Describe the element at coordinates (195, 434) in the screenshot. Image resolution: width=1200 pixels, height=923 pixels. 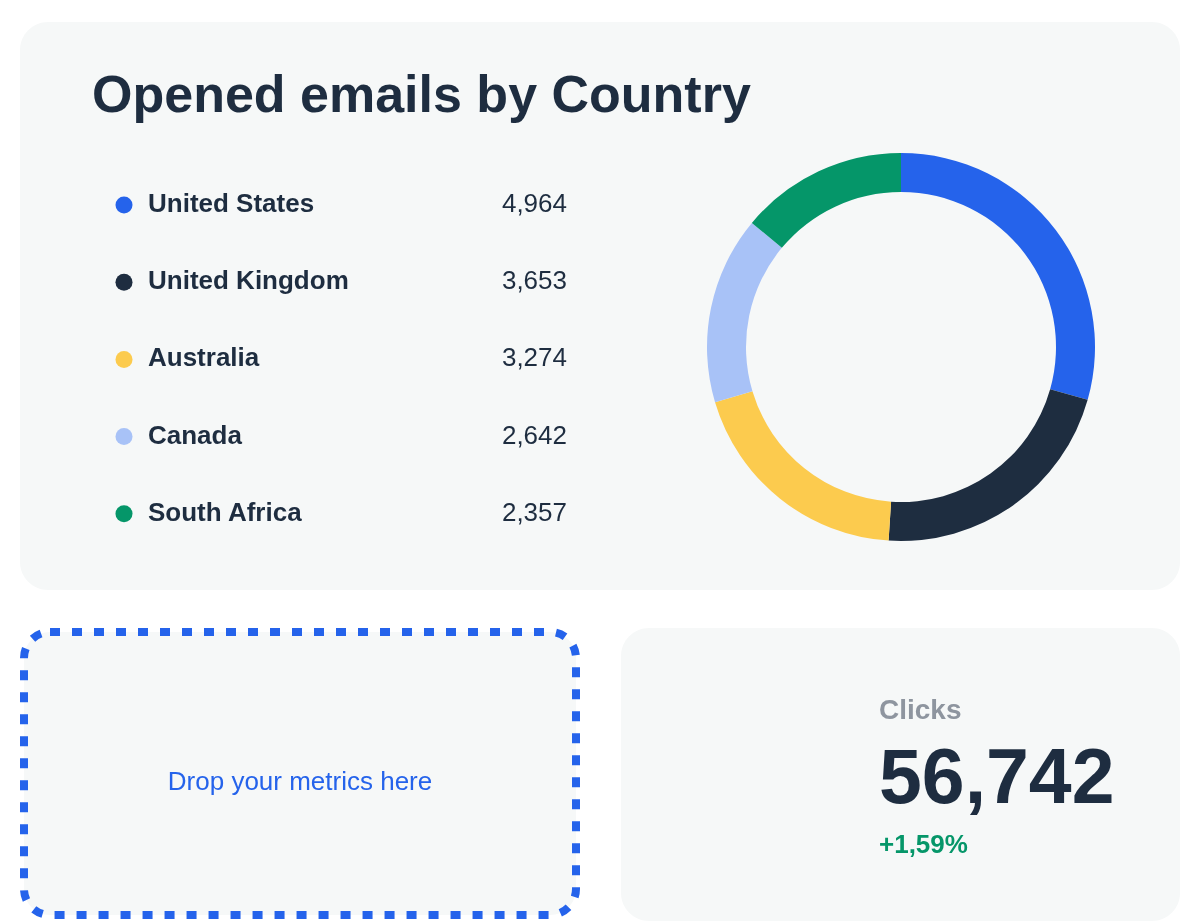
I see `legend-label: Canada` at that location.